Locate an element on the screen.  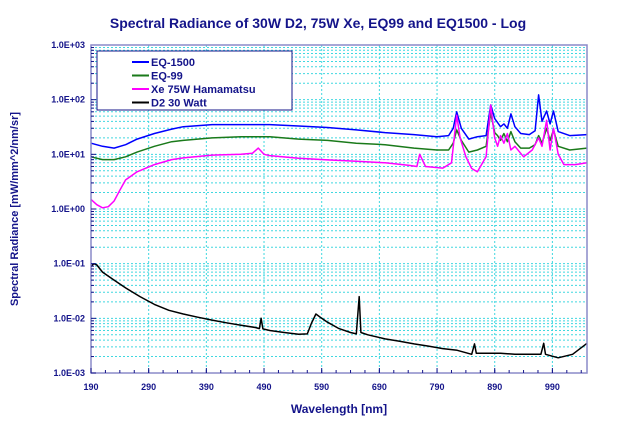
x-tick-label: 690 is located at coordinates (379, 387).